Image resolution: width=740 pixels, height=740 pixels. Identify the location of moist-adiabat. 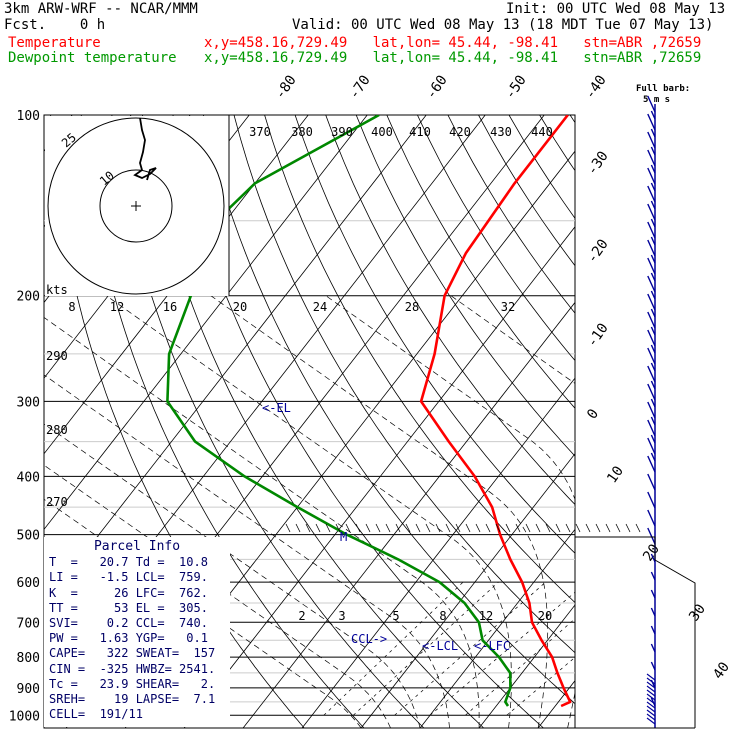
(691, 512).